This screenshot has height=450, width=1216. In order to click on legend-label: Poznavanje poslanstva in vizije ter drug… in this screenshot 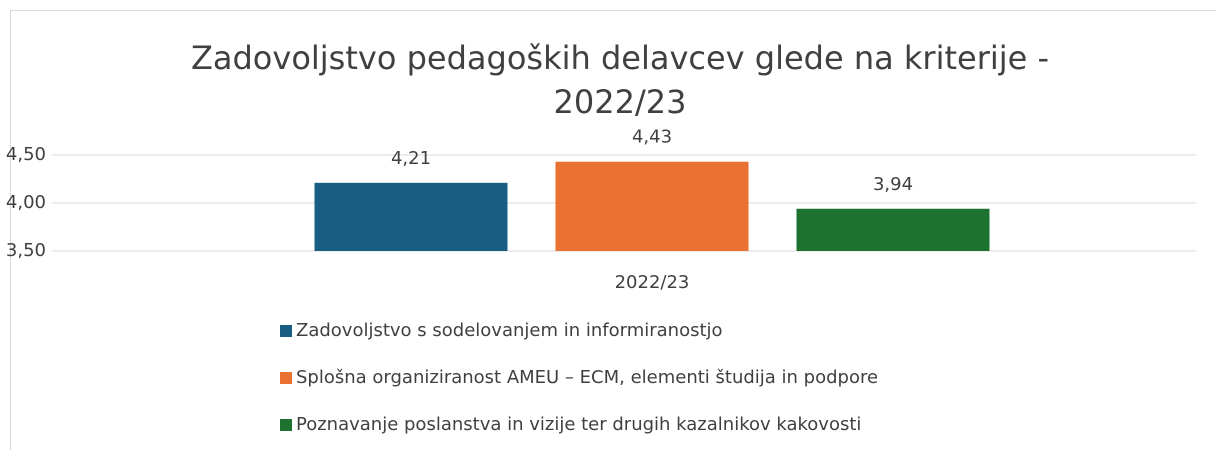, I will do `click(578, 424)`.